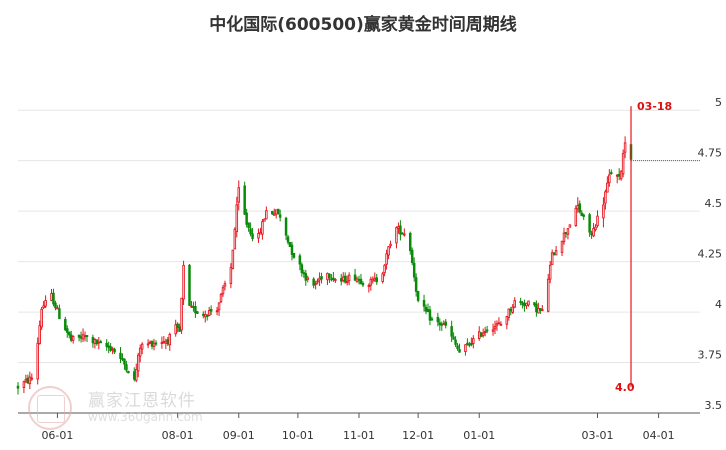 This screenshot has width=726, height=450. I want to click on watermark-seal-icon, so click(50, 408).